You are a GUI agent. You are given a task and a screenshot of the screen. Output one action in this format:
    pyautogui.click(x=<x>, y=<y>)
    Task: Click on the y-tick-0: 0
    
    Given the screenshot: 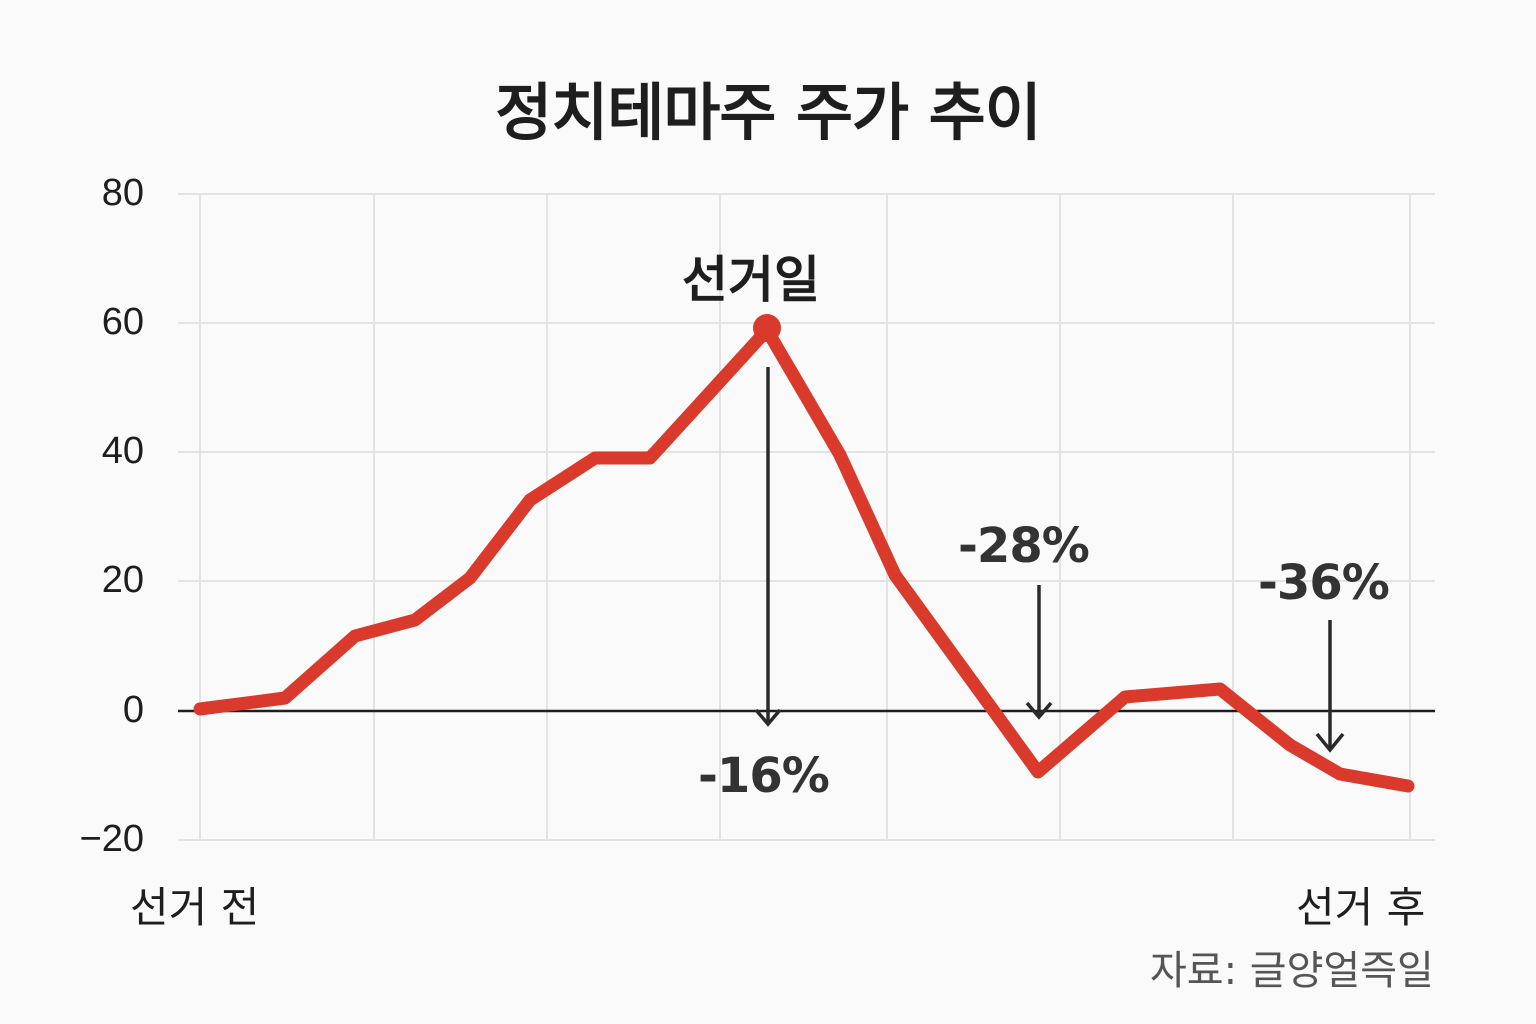 What is the action you would take?
    pyautogui.click(x=133, y=710)
    